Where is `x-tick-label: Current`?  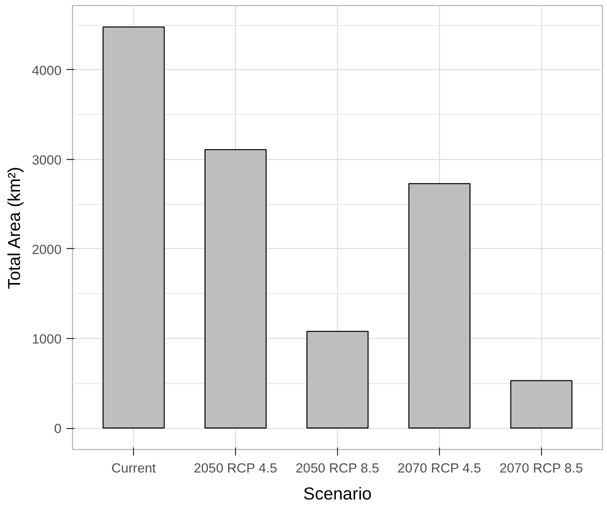 x-tick-label: Current is located at coordinates (133, 468).